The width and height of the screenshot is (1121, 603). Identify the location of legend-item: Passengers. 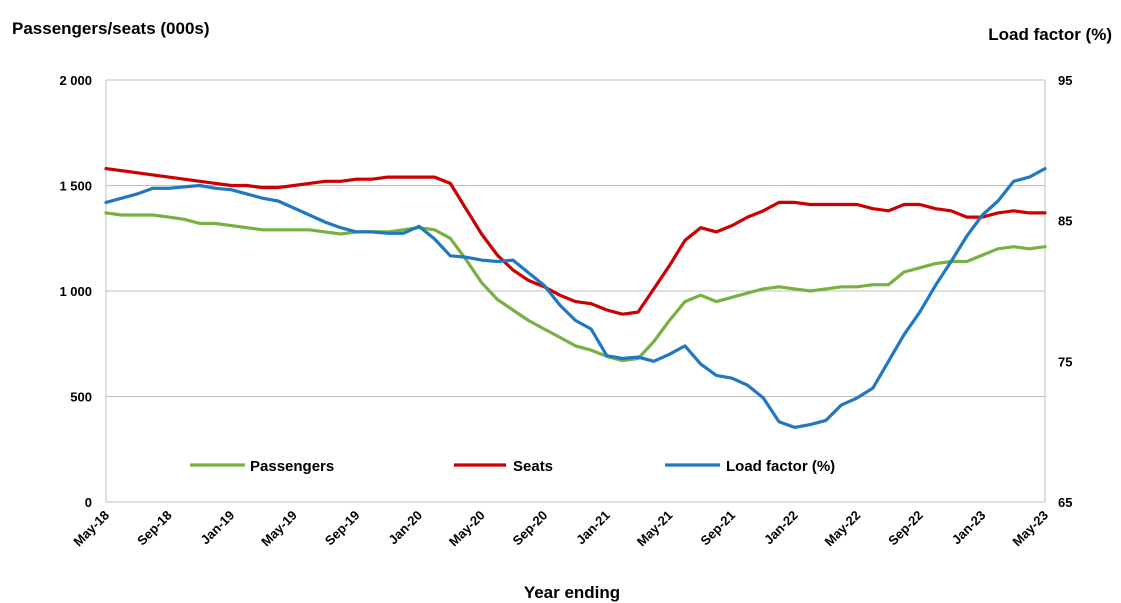
(262, 466).